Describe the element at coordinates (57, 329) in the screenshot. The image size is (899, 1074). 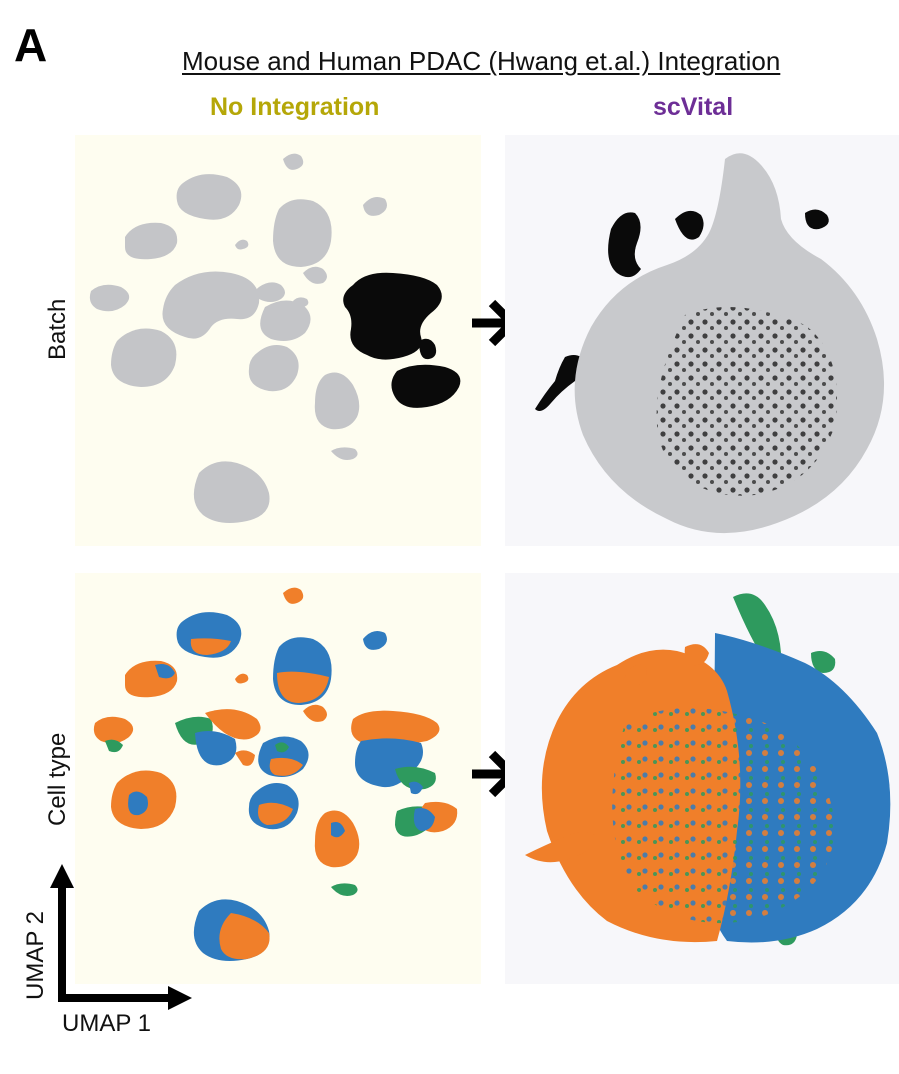
I see `row-label-batch: Batch` at that location.